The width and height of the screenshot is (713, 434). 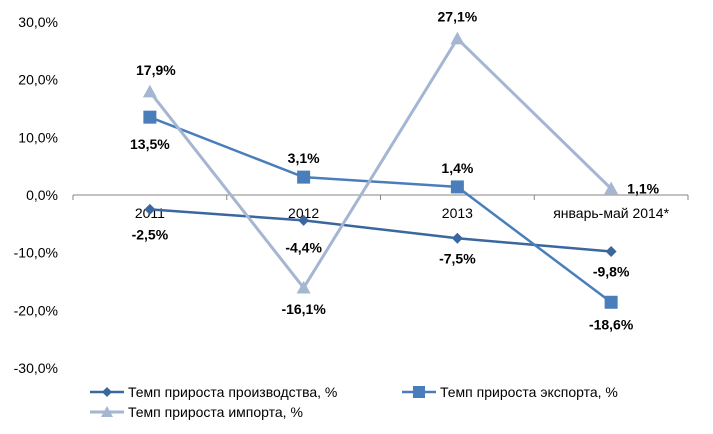 What do you see at coordinates (215, 412) in the screenshot?
I see `legend-label: Темп прироста импорта, %` at bounding box center [215, 412].